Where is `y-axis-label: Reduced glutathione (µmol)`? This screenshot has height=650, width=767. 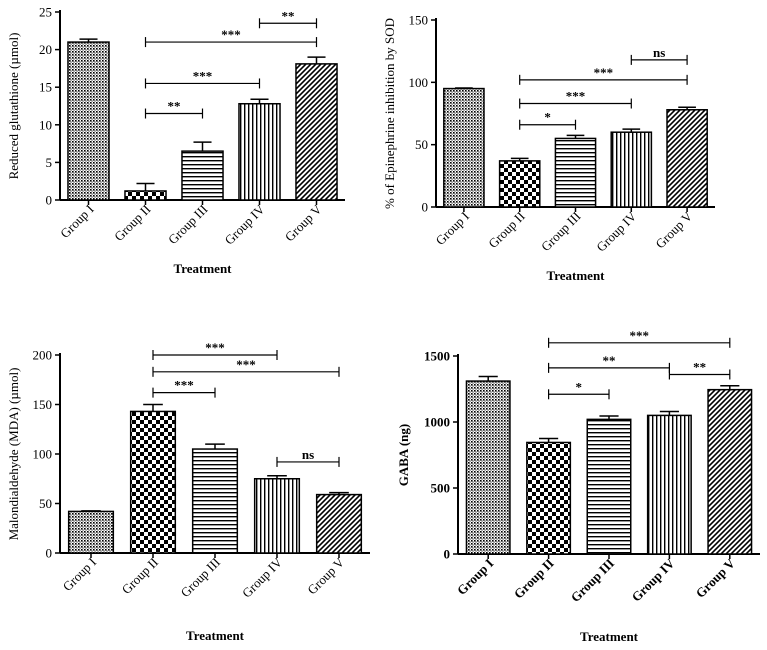 y-axis-label: Reduced glutathione (µmol) is located at coordinates (13, 106).